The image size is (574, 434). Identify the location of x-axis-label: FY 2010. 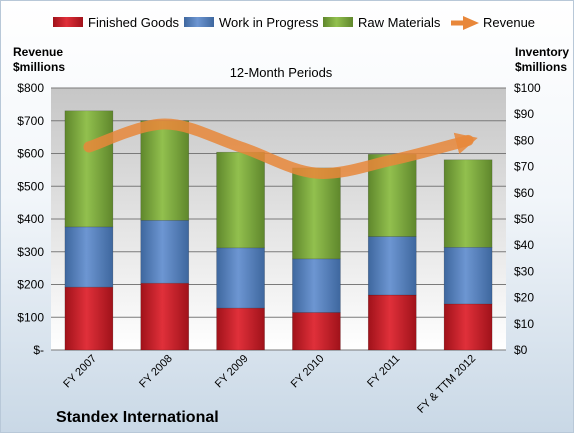
(308, 372).